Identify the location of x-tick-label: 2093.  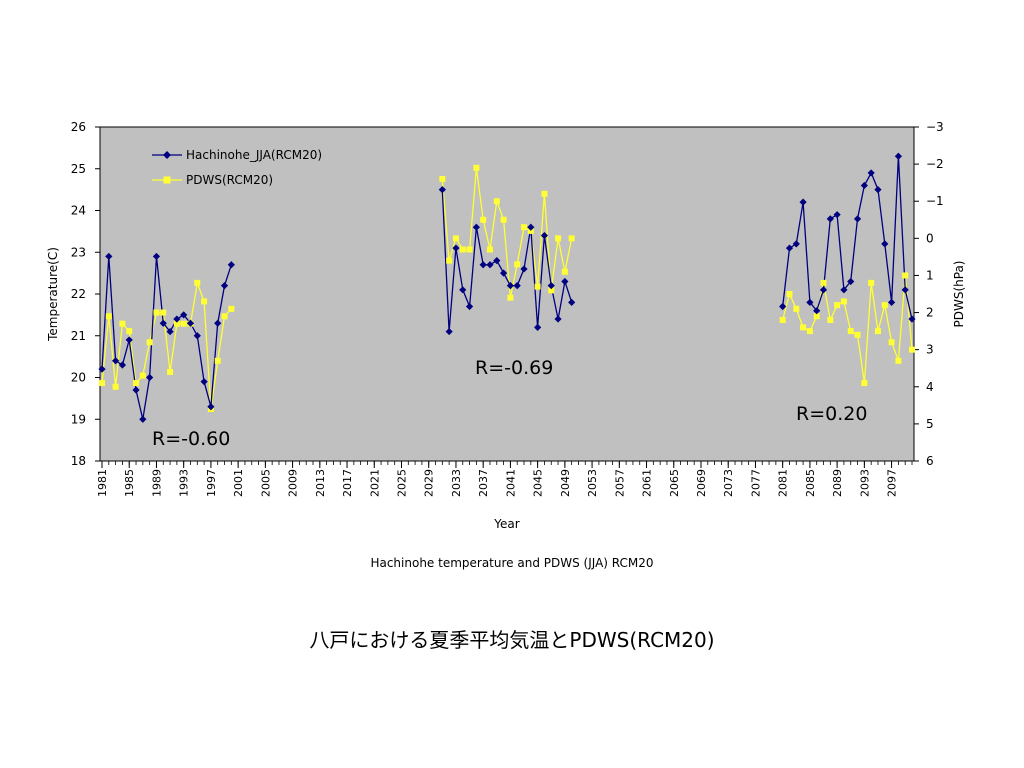
(864, 483).